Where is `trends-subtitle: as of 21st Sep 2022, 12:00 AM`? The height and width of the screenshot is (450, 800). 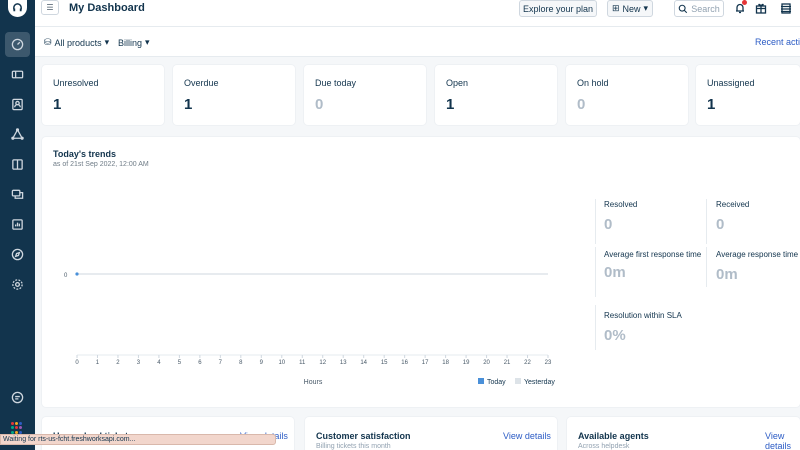 trends-subtitle: as of 21st Sep 2022, 12:00 AM is located at coordinates (101, 164).